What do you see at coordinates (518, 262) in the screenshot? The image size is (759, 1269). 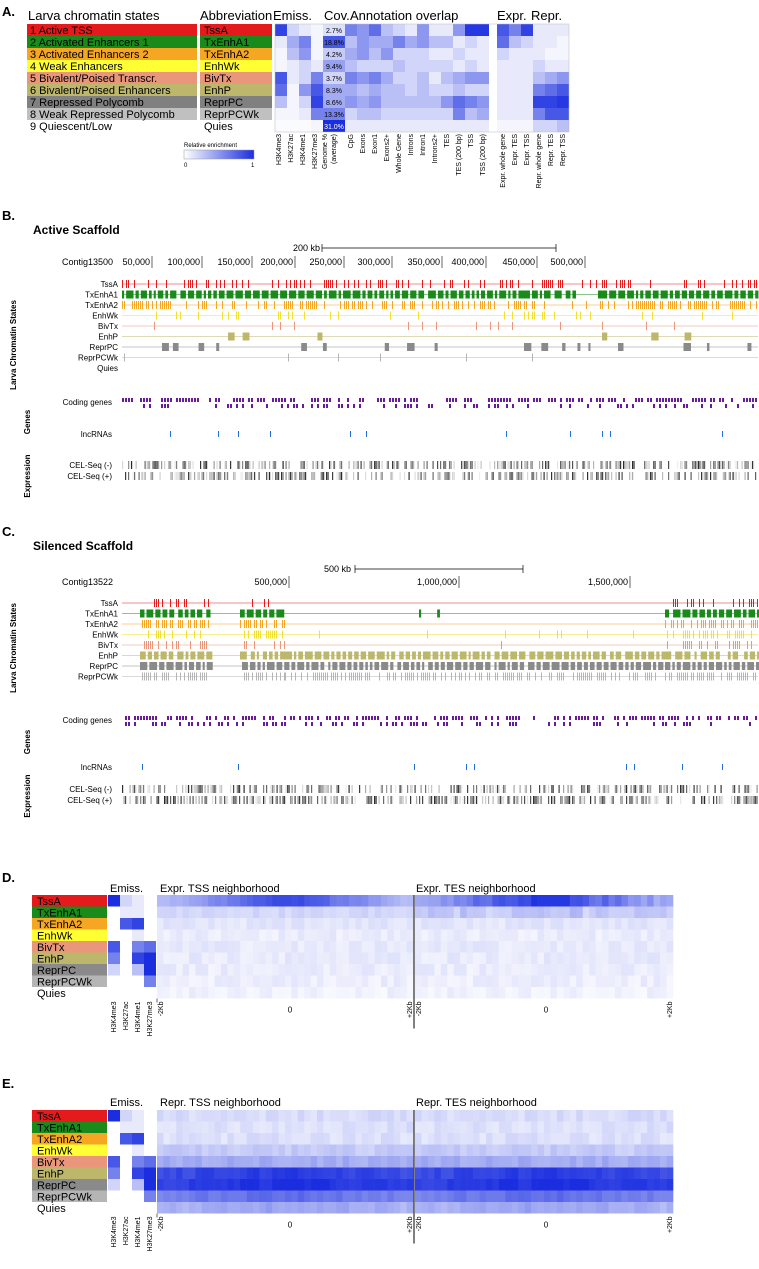 I see `tick-label: 450,000` at bounding box center [518, 262].